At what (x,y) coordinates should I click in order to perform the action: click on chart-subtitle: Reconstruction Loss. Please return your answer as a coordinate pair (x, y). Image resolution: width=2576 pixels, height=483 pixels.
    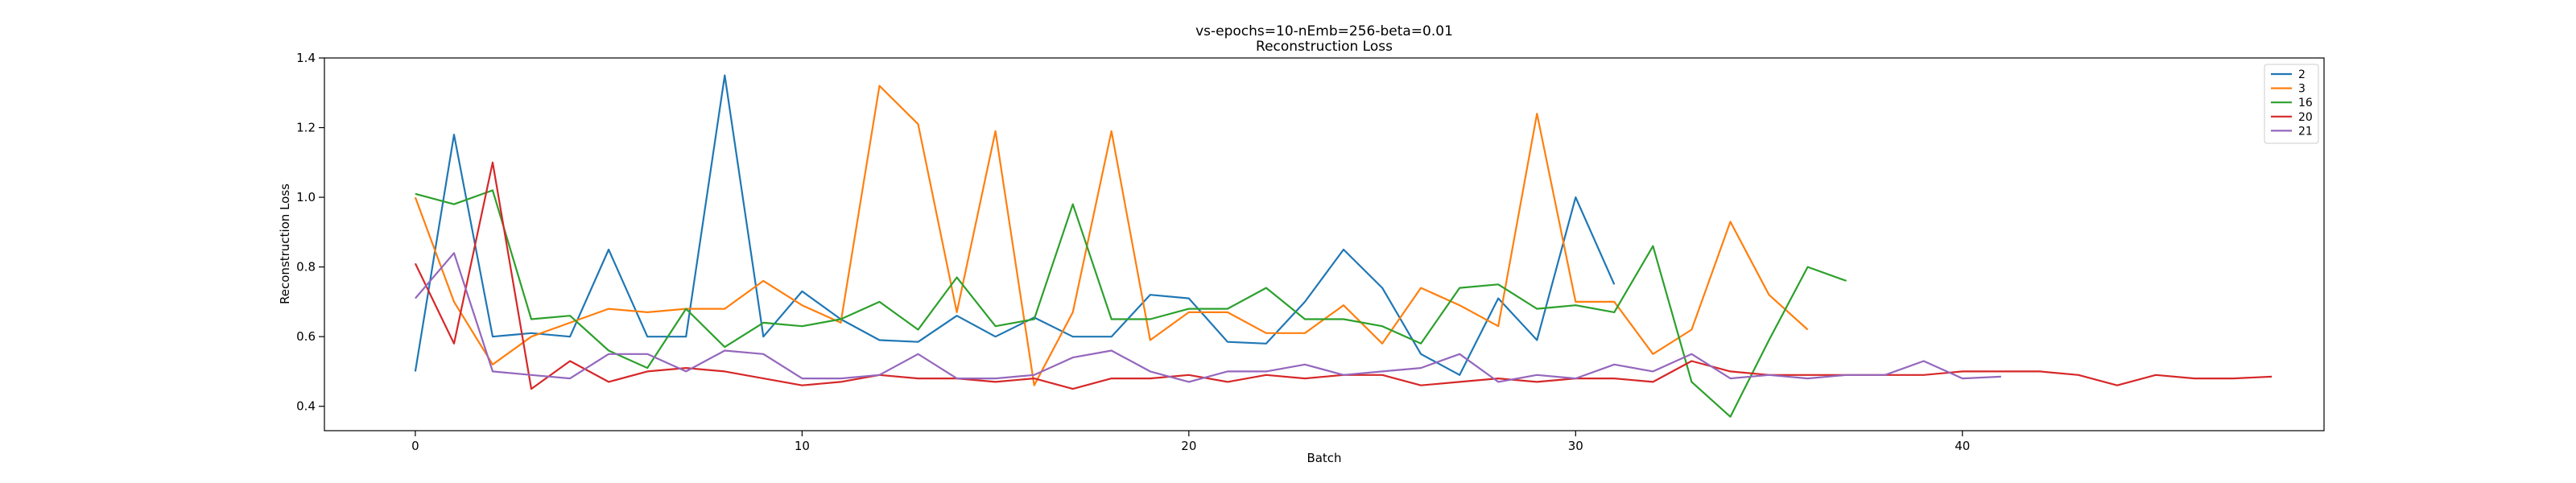
    Looking at the image, I should click on (1324, 47).